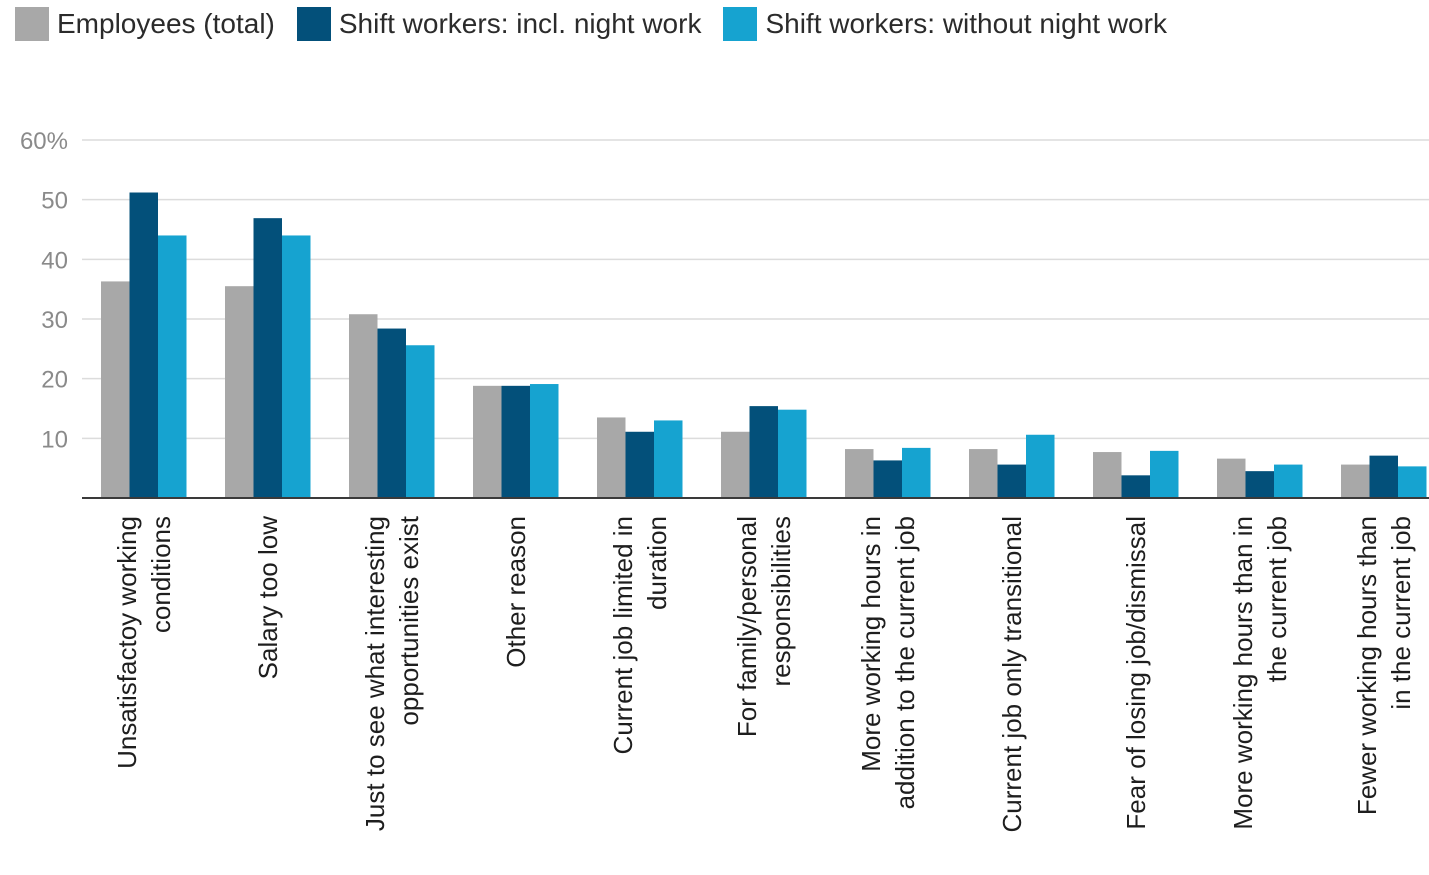 The image size is (1429, 875). I want to click on x-tick-label-1-line-0: Salary too low, so click(268, 598).